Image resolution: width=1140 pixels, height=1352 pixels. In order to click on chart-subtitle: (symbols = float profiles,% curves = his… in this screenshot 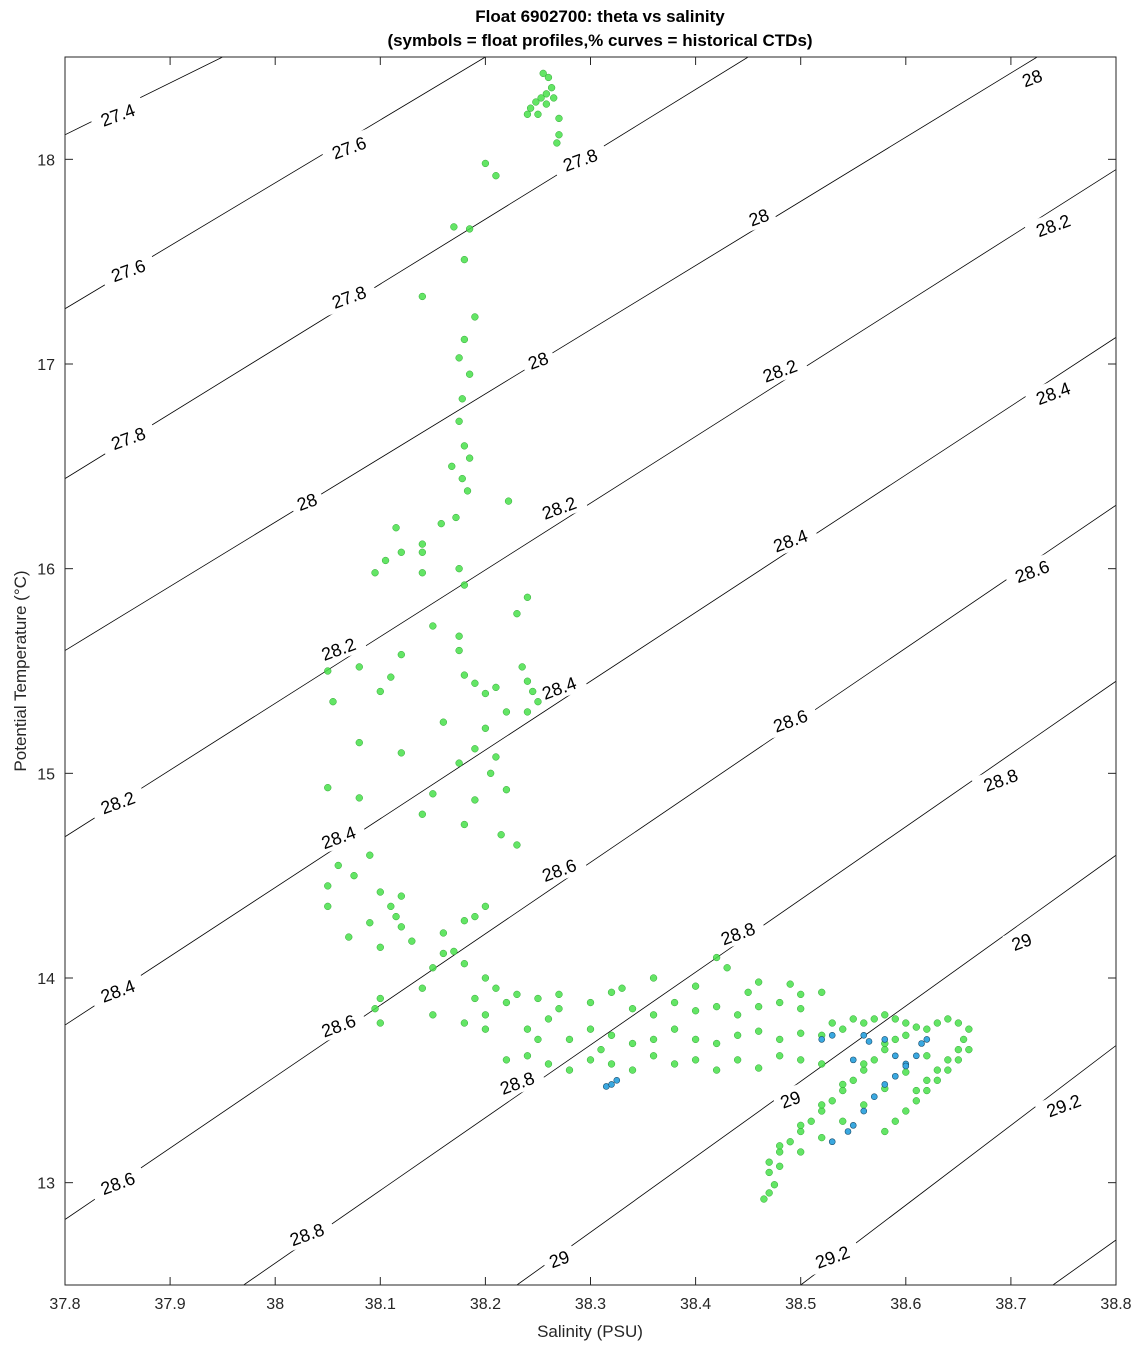, I will do `click(599, 40)`.